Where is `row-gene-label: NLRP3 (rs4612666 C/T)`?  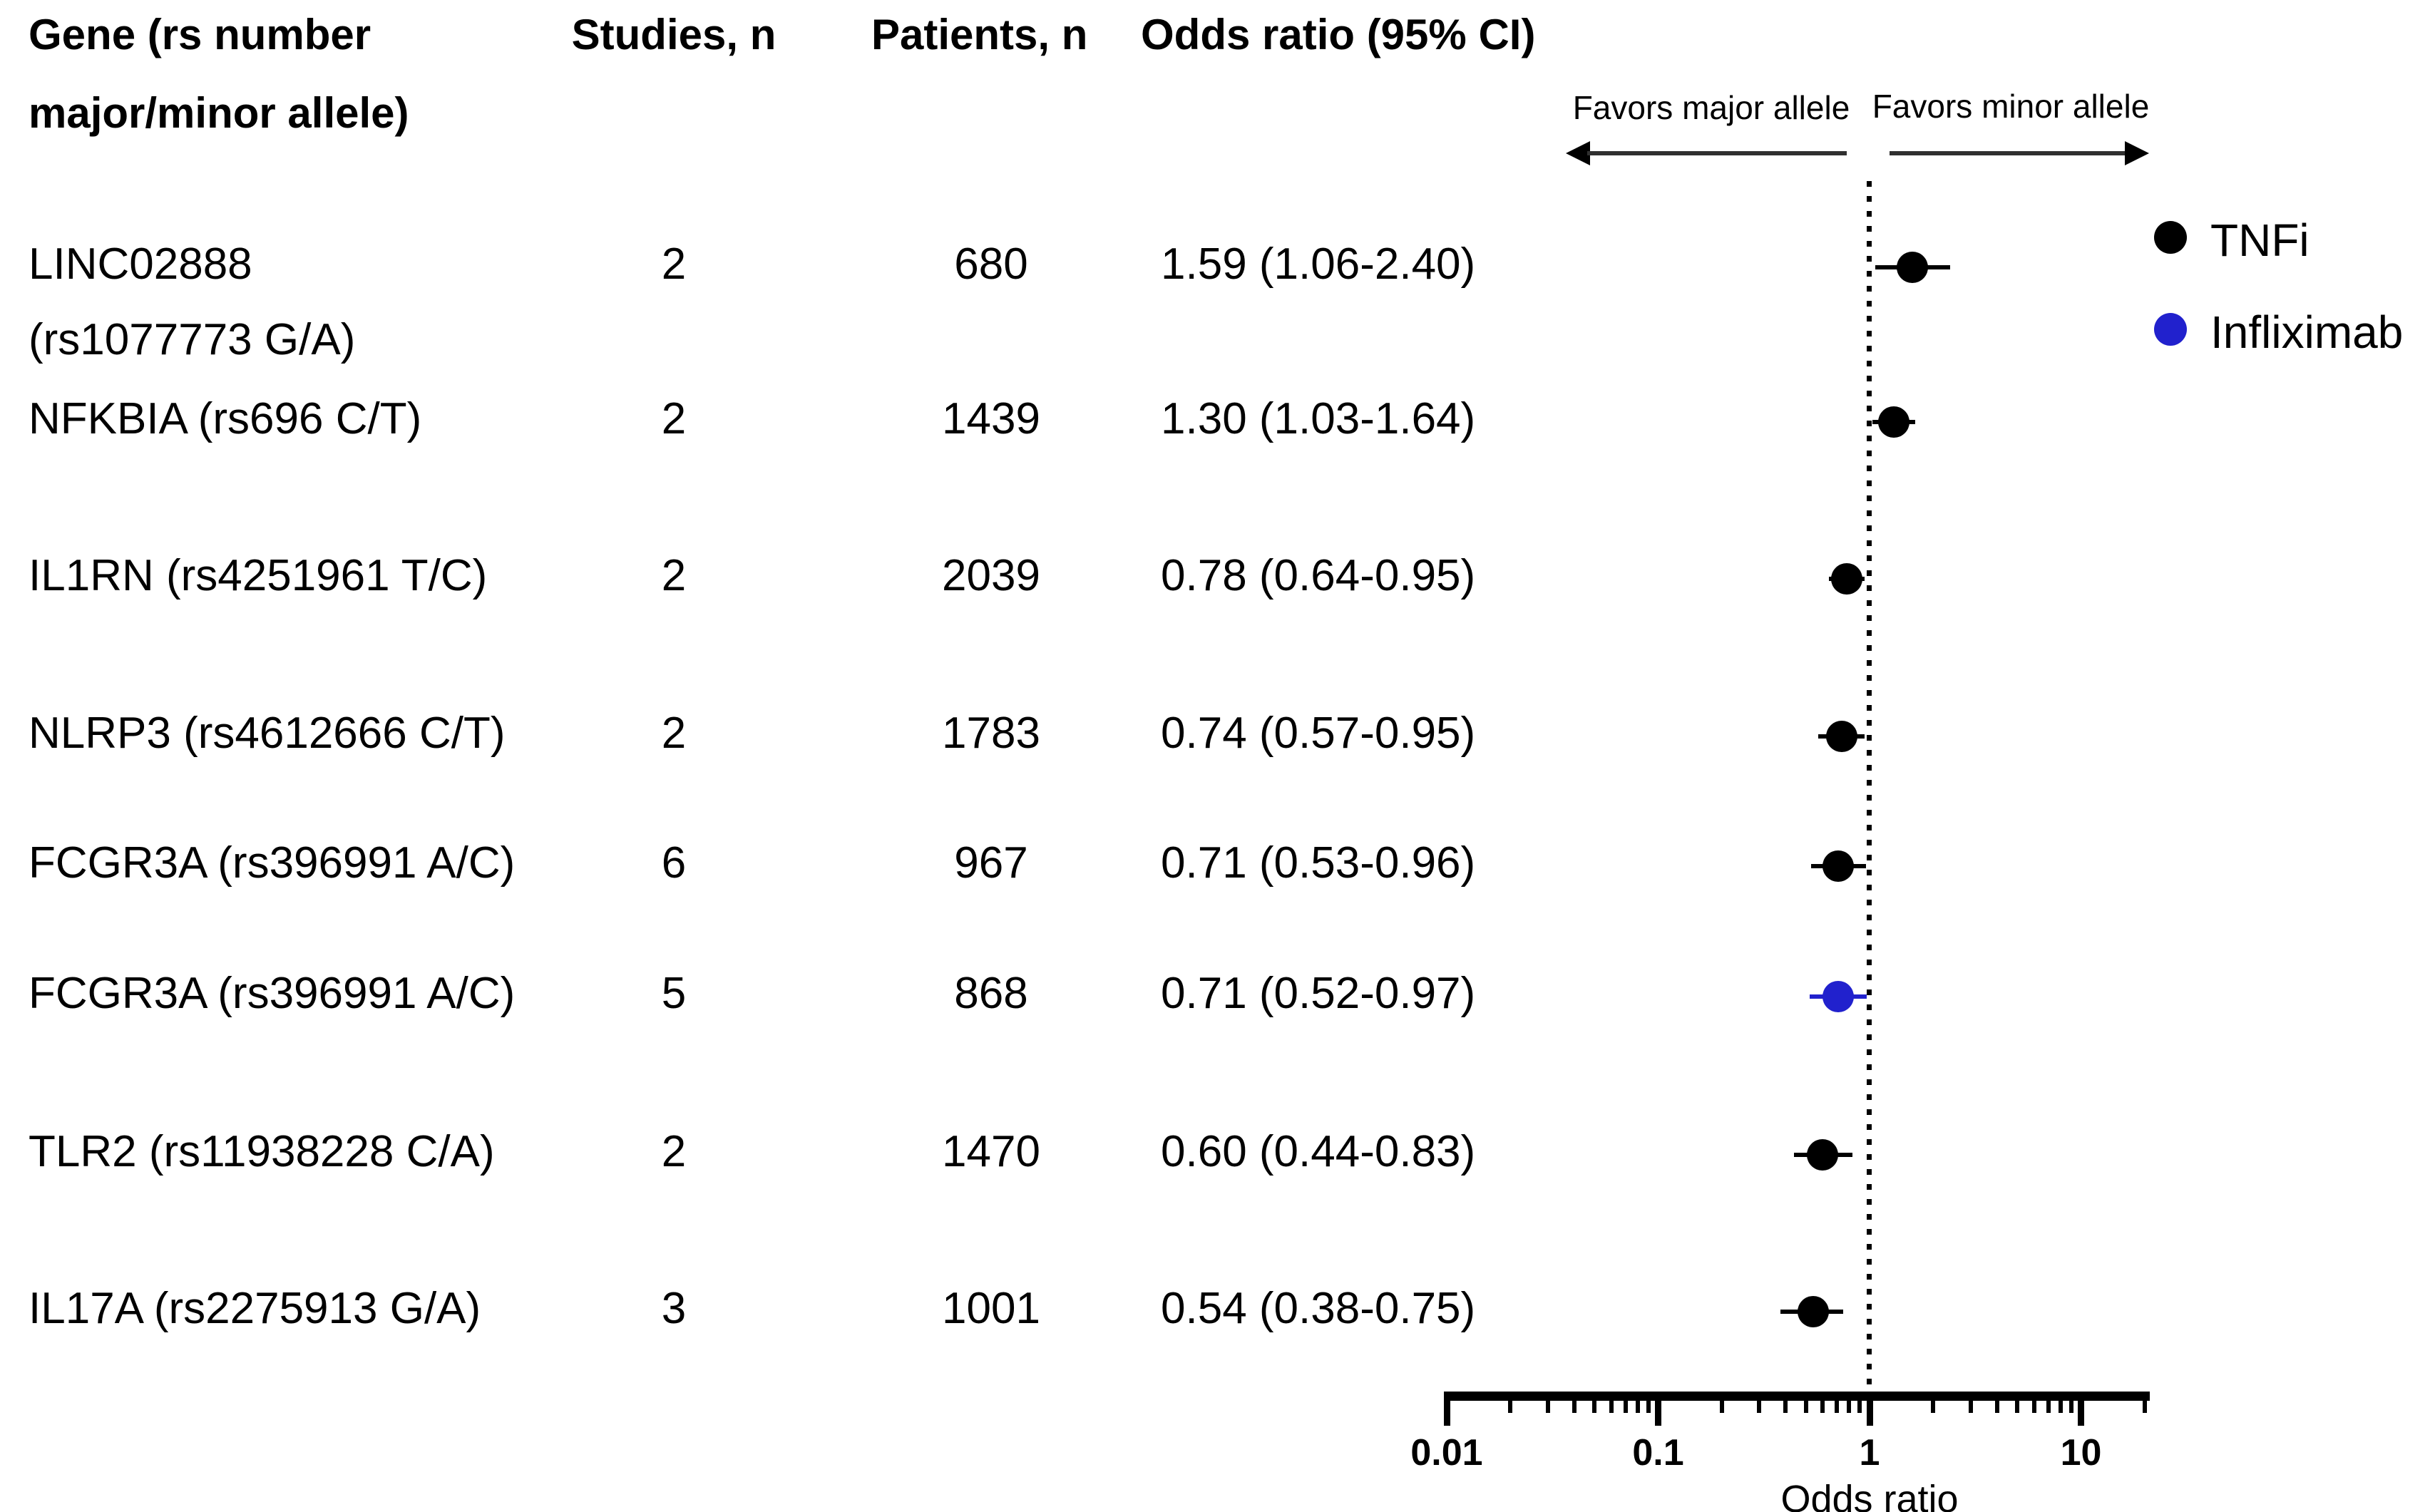 row-gene-label: NLRP3 (rs4612666 C/T) is located at coordinates (267, 733).